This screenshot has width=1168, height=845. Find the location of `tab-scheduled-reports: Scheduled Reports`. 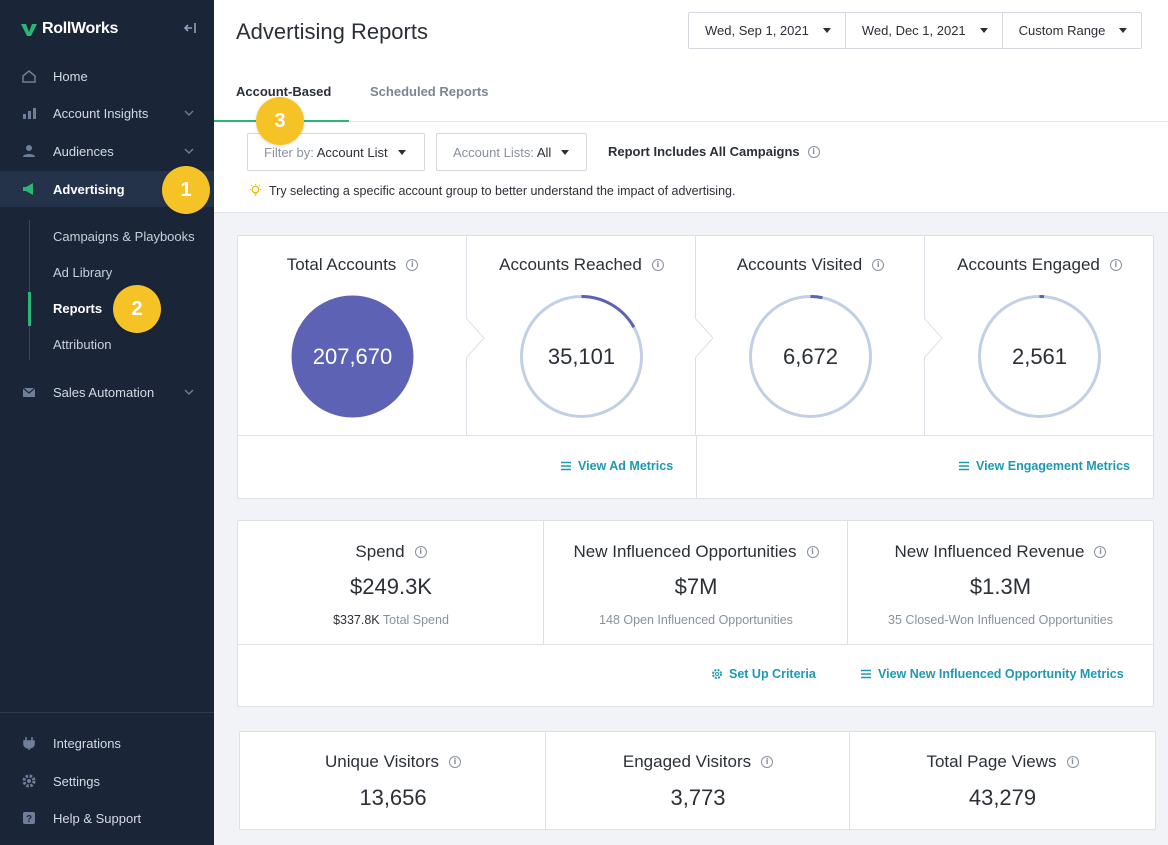

tab-scheduled-reports: Scheduled Reports is located at coordinates (429, 91).